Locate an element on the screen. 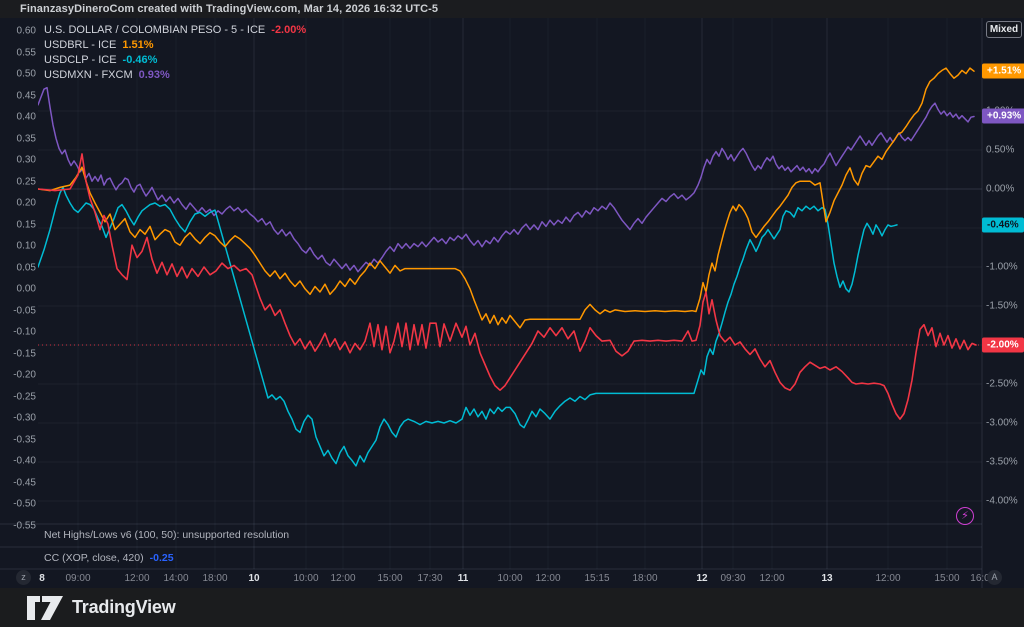 Image resolution: width=1024 pixels, height=627 pixels. left-axis-tick: 0.35 is located at coordinates (26, 138).